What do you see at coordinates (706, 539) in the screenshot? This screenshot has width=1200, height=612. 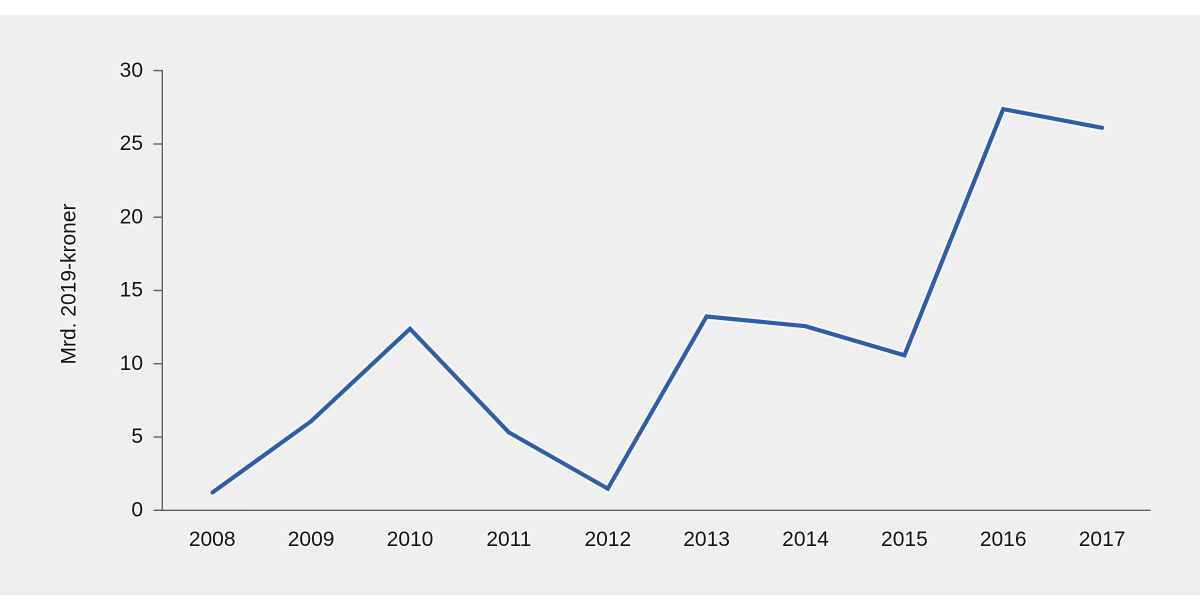 I see `svg-text: 2013` at bounding box center [706, 539].